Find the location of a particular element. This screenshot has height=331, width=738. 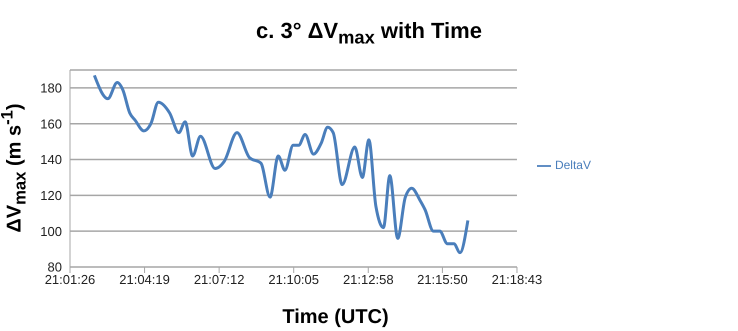

y-tick-label: 160 is located at coordinates (51, 124).